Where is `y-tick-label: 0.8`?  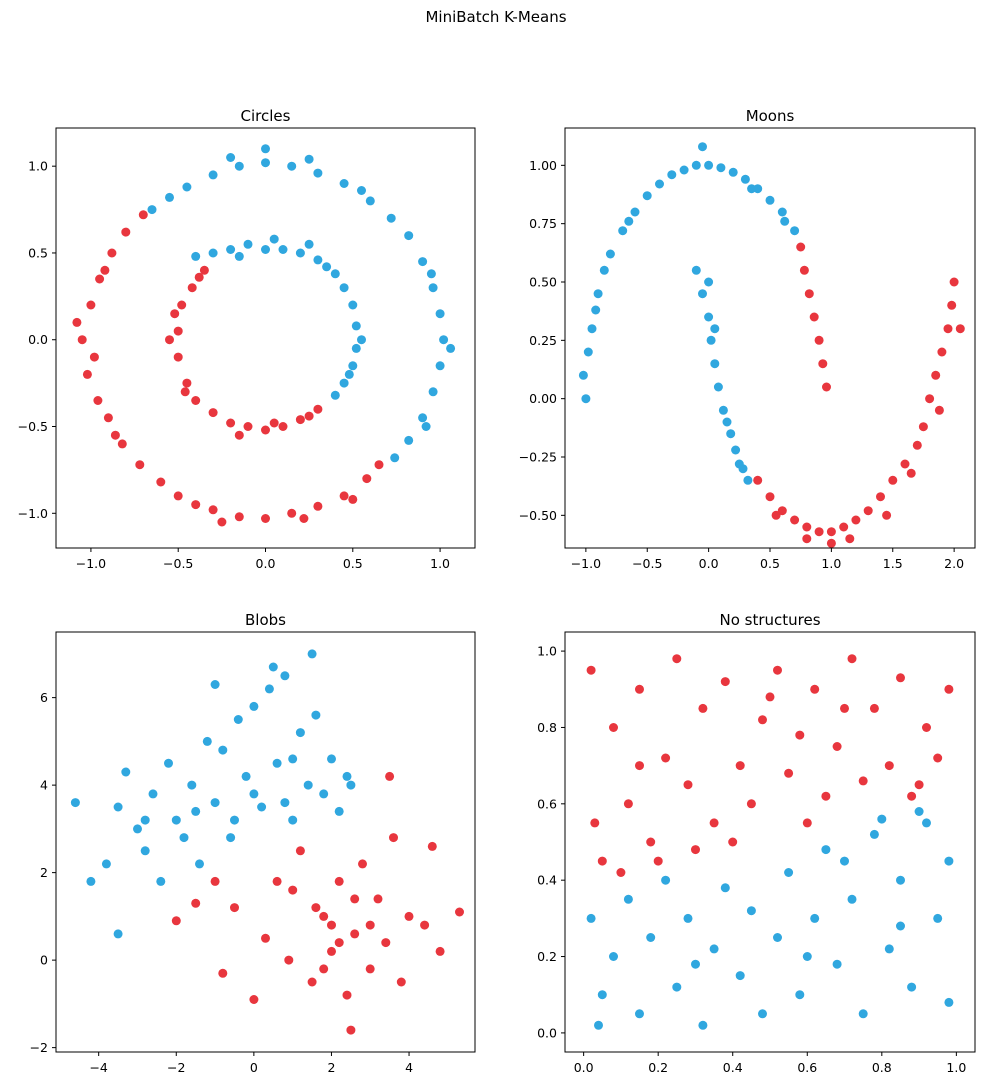
y-tick-label: 0.8 is located at coordinates (547, 727).